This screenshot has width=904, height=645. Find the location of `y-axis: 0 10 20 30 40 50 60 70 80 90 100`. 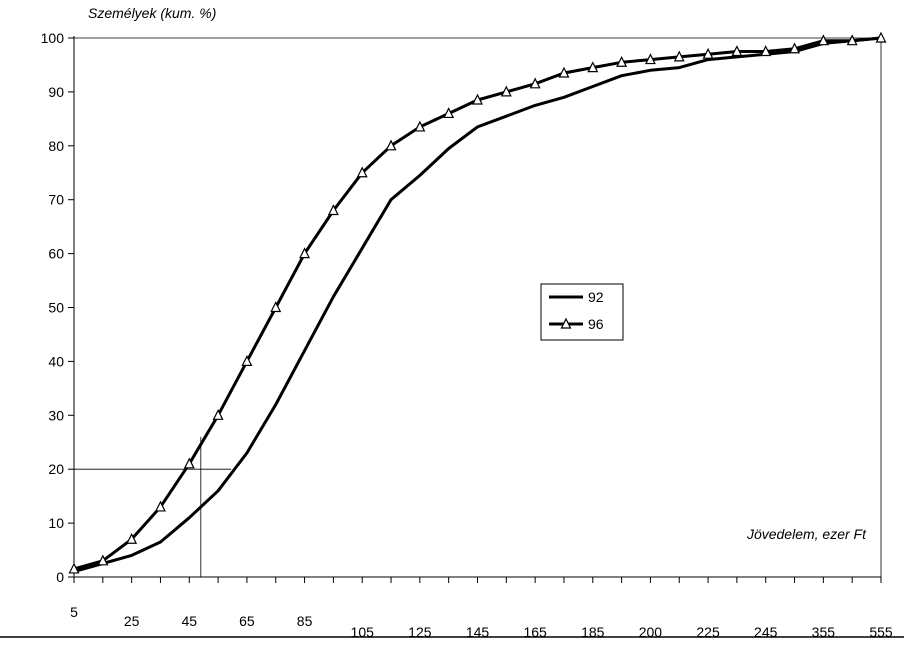

y-axis: 0 10 20 30 40 50 60 70 80 90 100 is located at coordinates (58, 307).